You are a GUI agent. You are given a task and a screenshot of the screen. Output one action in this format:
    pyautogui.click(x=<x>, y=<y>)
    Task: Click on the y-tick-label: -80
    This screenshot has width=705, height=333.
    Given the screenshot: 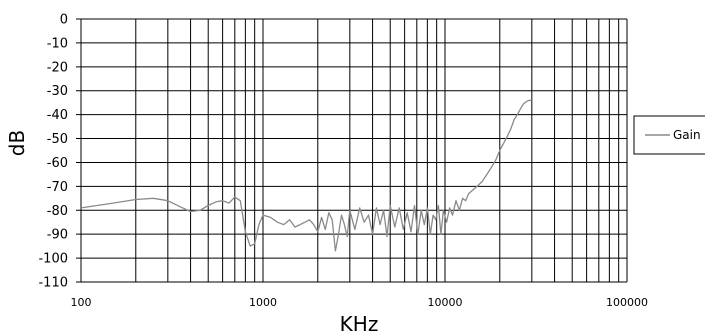 What is the action you would take?
    pyautogui.click(x=57, y=211)
    